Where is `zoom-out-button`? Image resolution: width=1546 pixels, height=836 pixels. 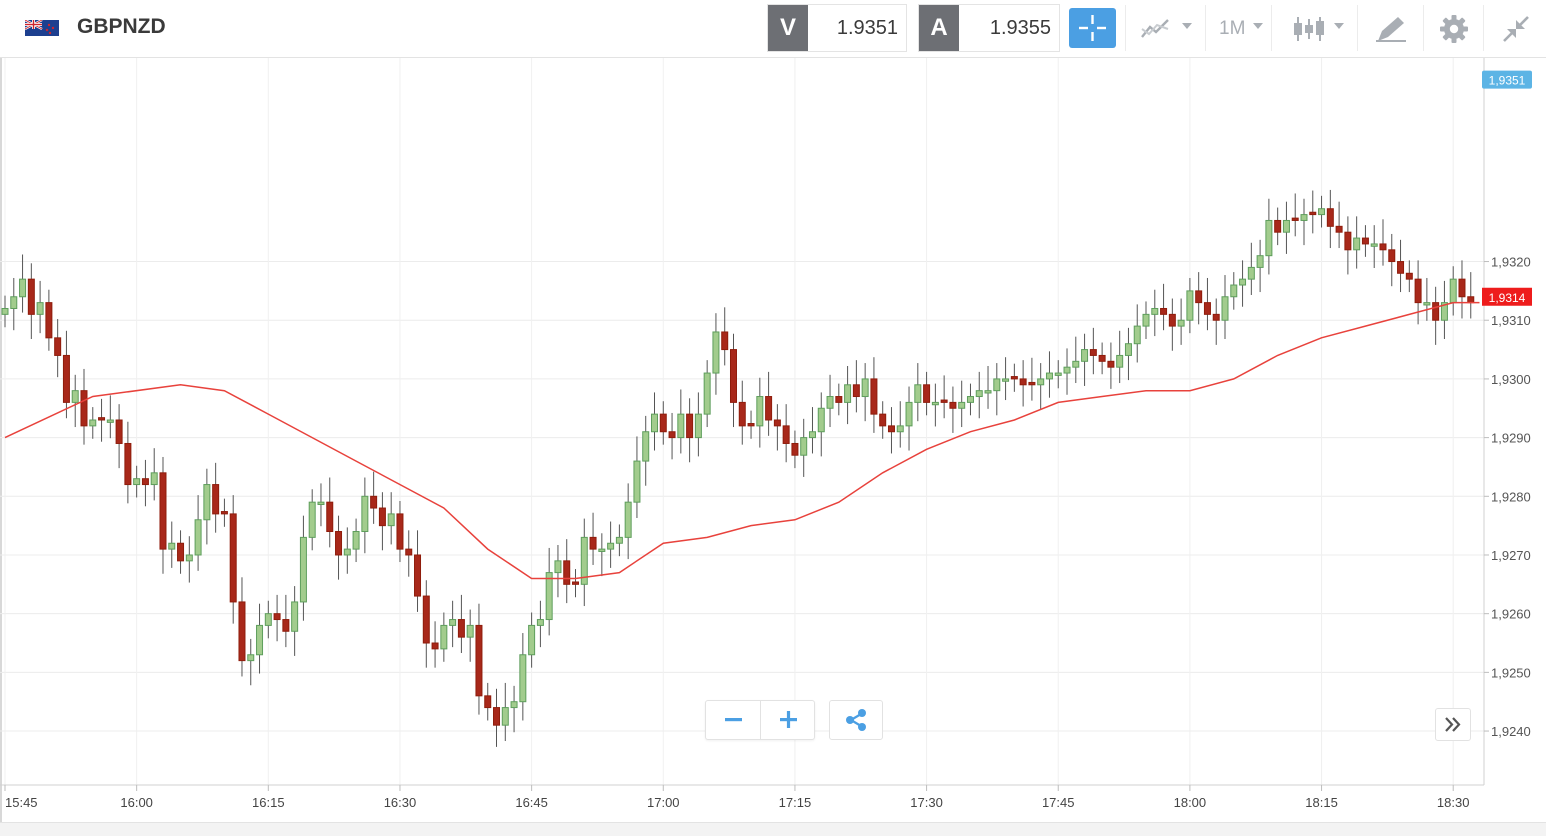 zoom-out-button is located at coordinates (733, 720).